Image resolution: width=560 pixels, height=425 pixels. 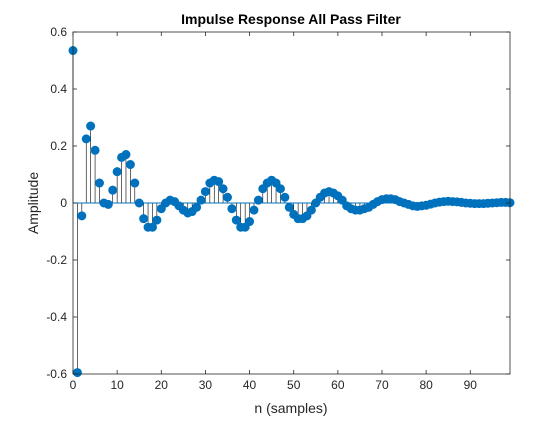 I want to click on x-tick-label: 0, so click(x=73, y=385).